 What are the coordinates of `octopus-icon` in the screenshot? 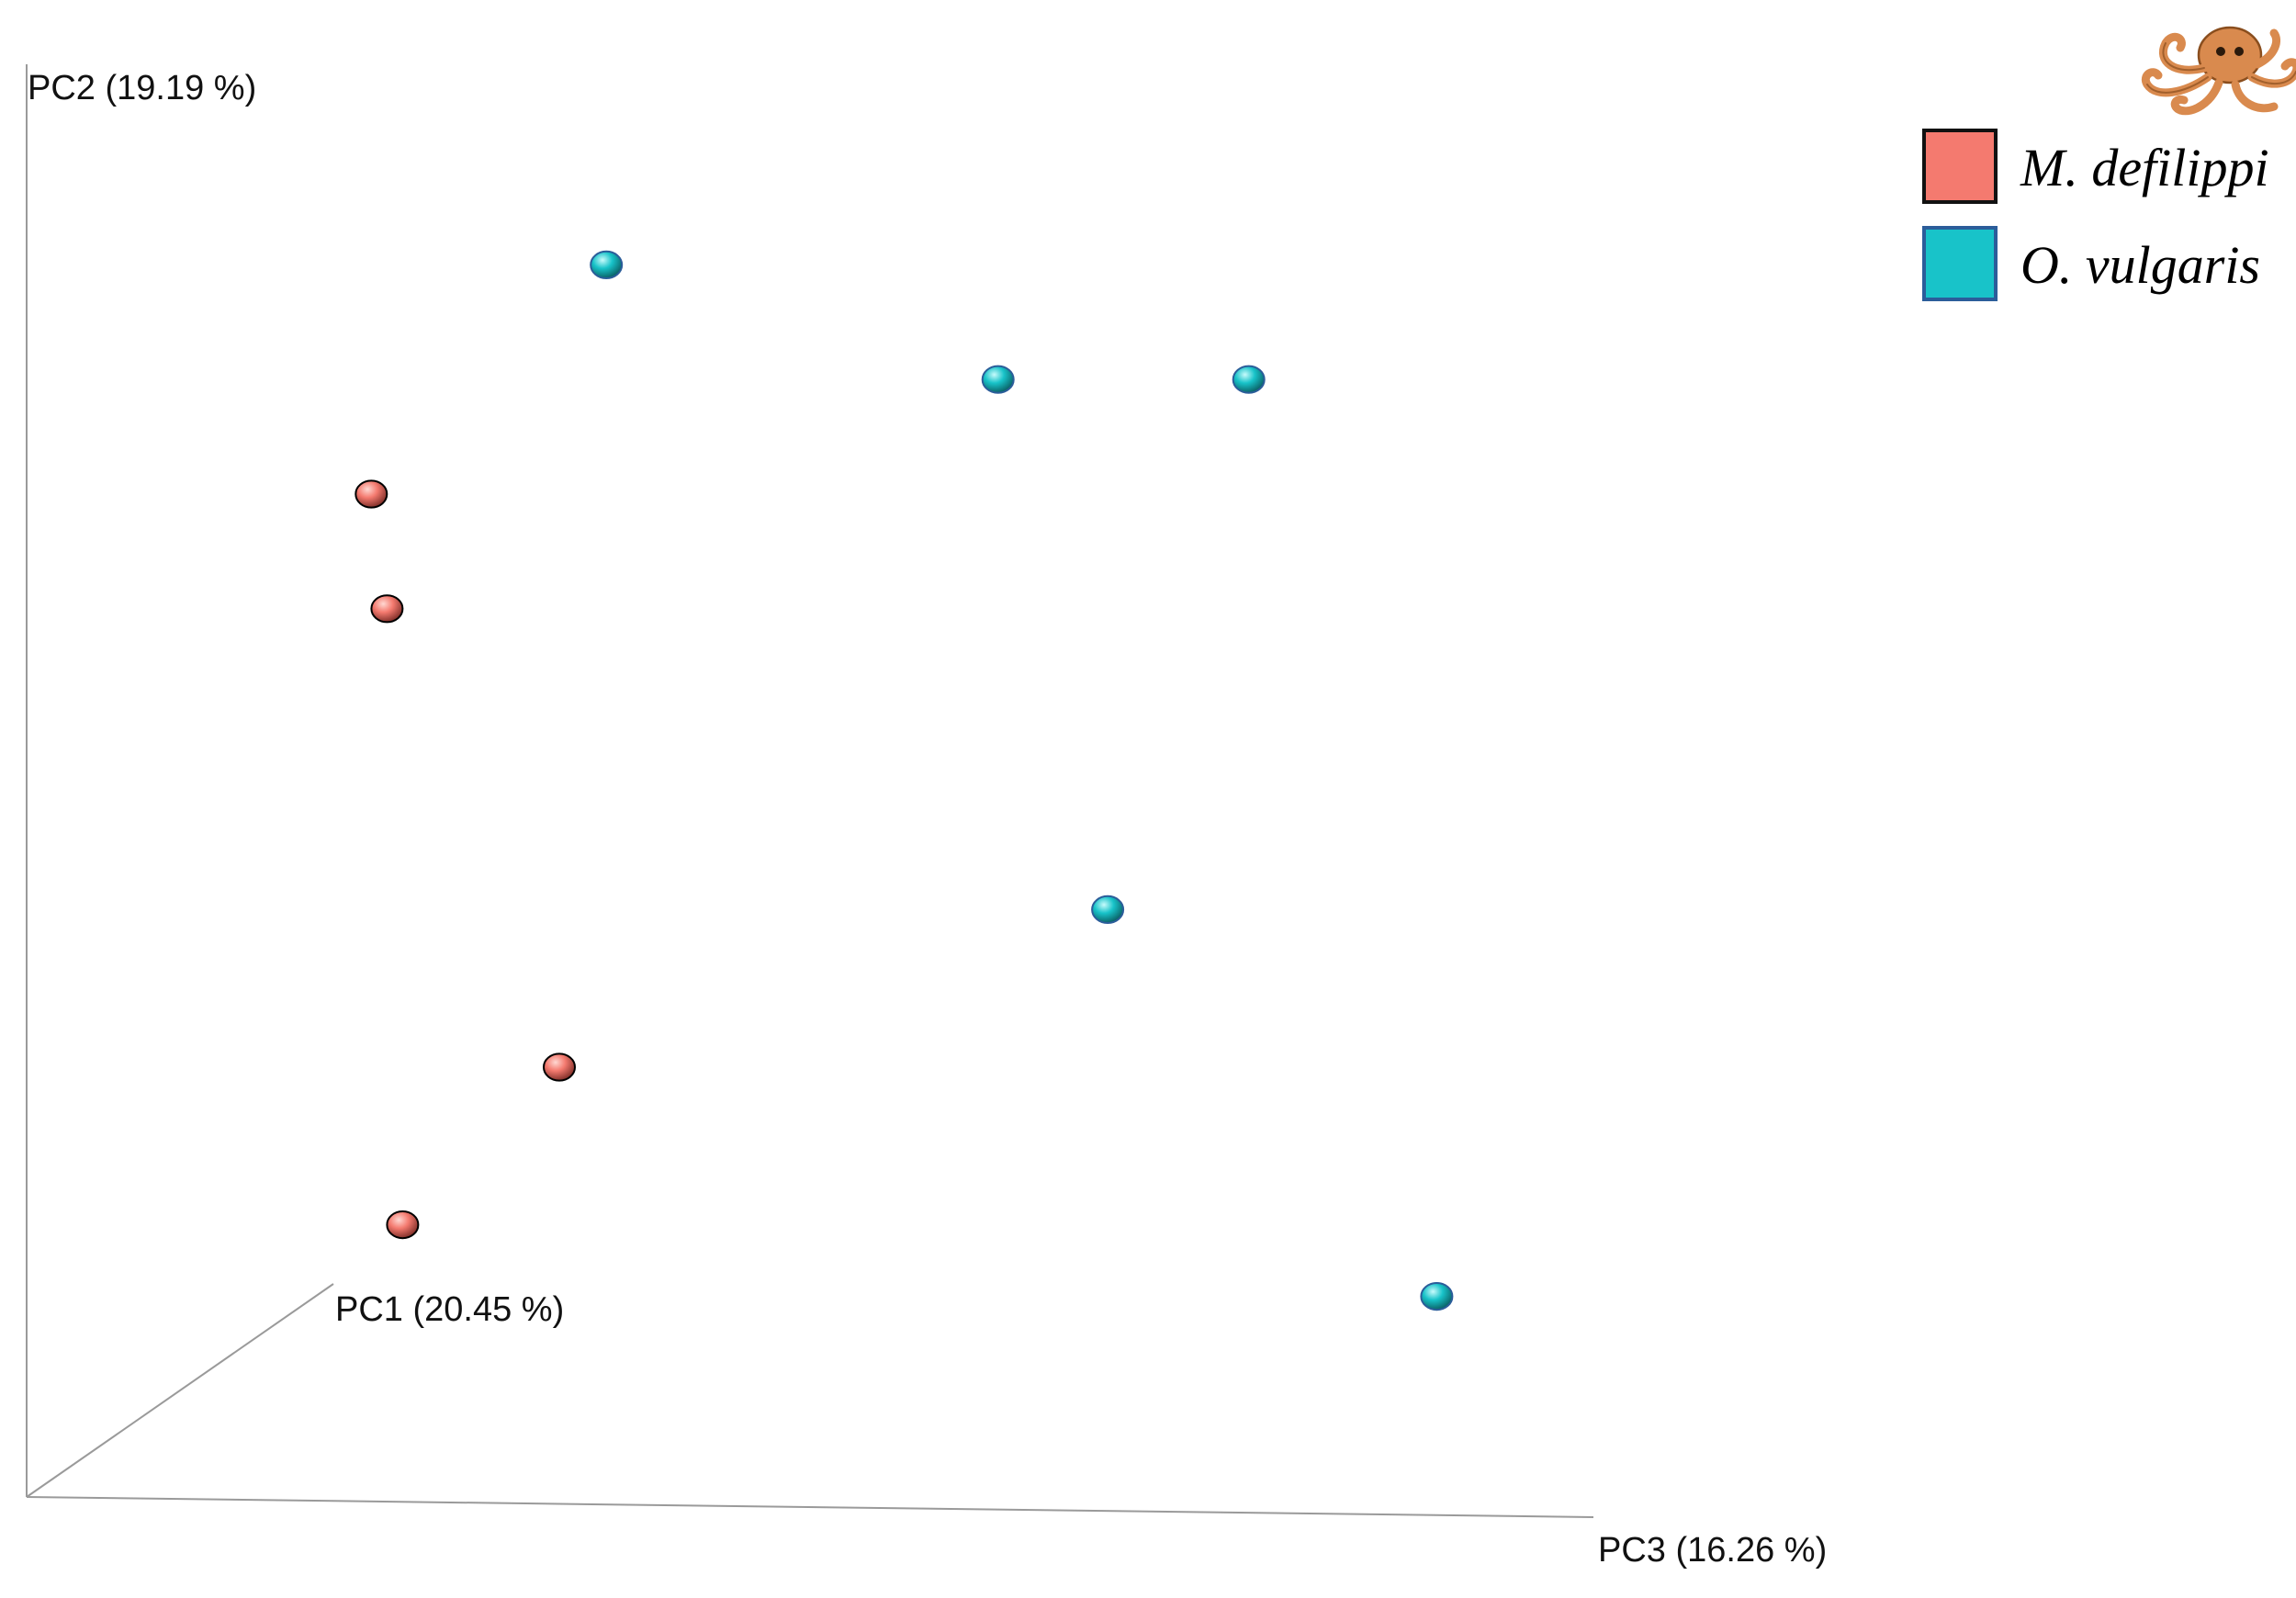 It's located at (2219, 71).